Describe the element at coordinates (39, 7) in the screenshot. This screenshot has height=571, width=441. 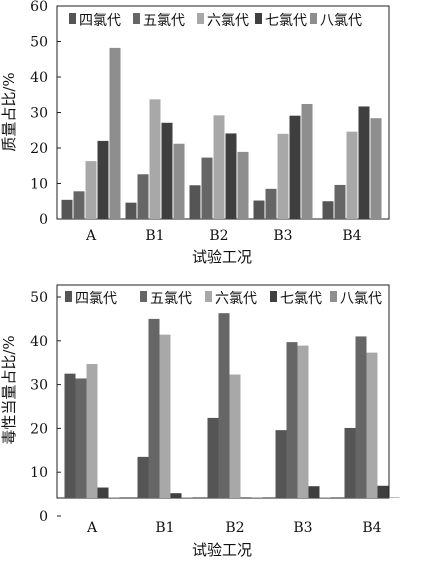
I see `y-tick-label: 60` at that location.